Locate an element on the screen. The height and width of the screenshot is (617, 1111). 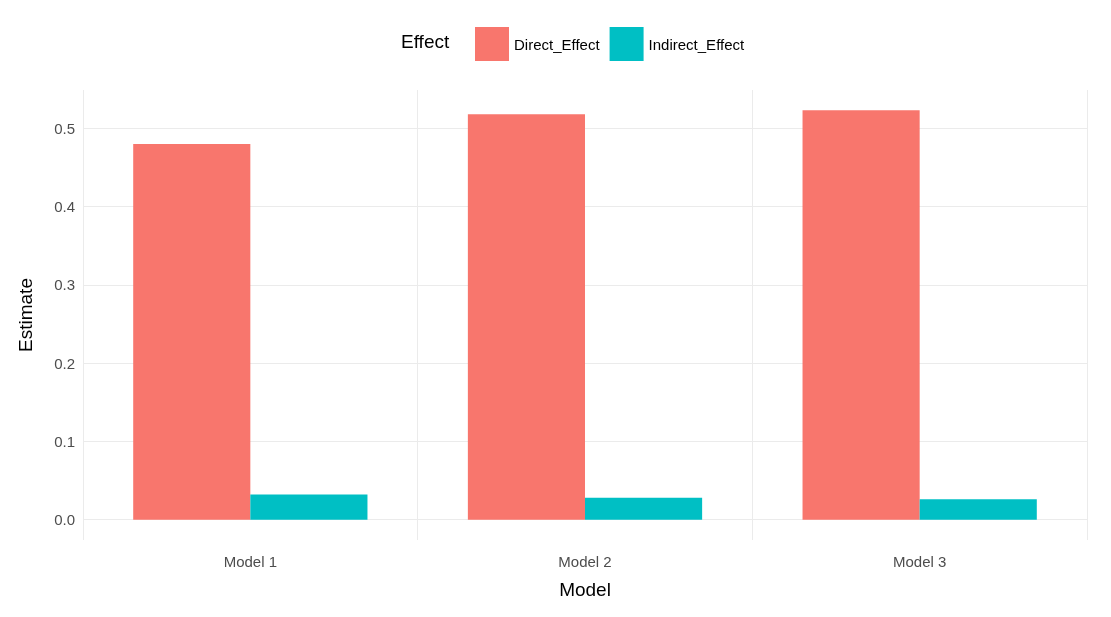
y-tick-label: 0.4 is located at coordinates (64, 207).